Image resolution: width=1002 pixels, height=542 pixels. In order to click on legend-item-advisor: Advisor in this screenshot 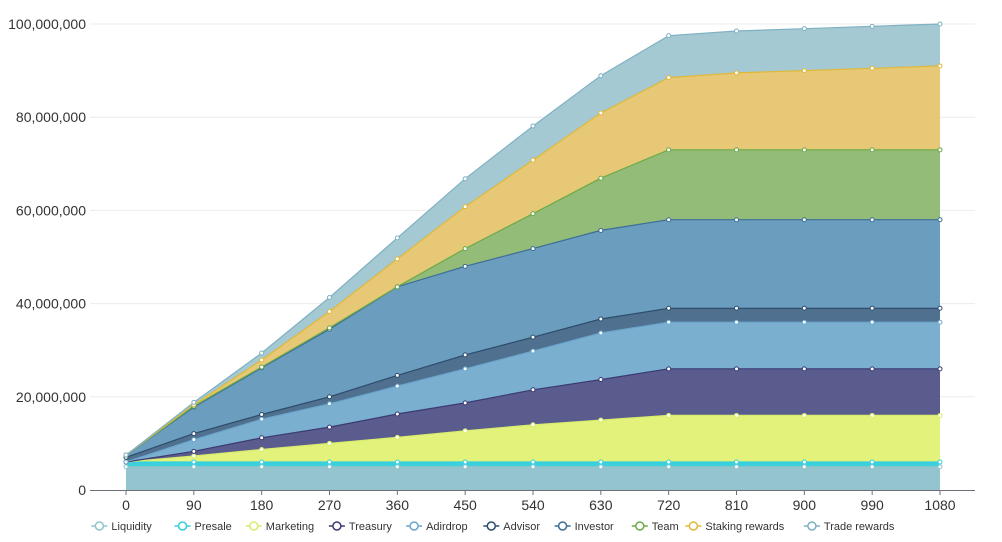, I will do `click(511, 527)`.